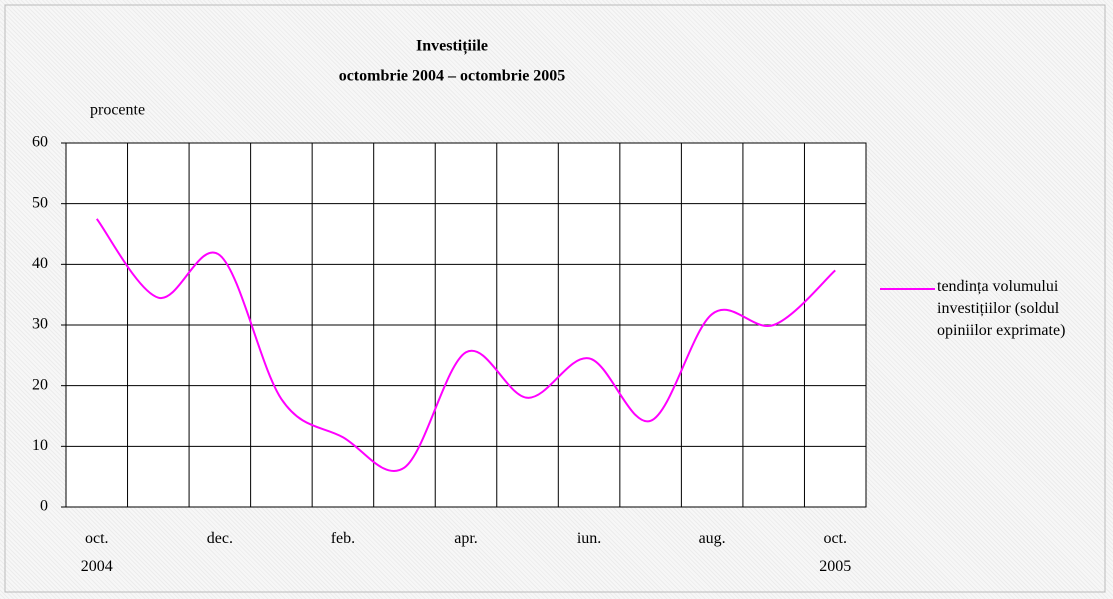 The height and width of the screenshot is (599, 1113). What do you see at coordinates (835, 552) in the screenshot?
I see `x-tick-label: oct. 2005` at bounding box center [835, 552].